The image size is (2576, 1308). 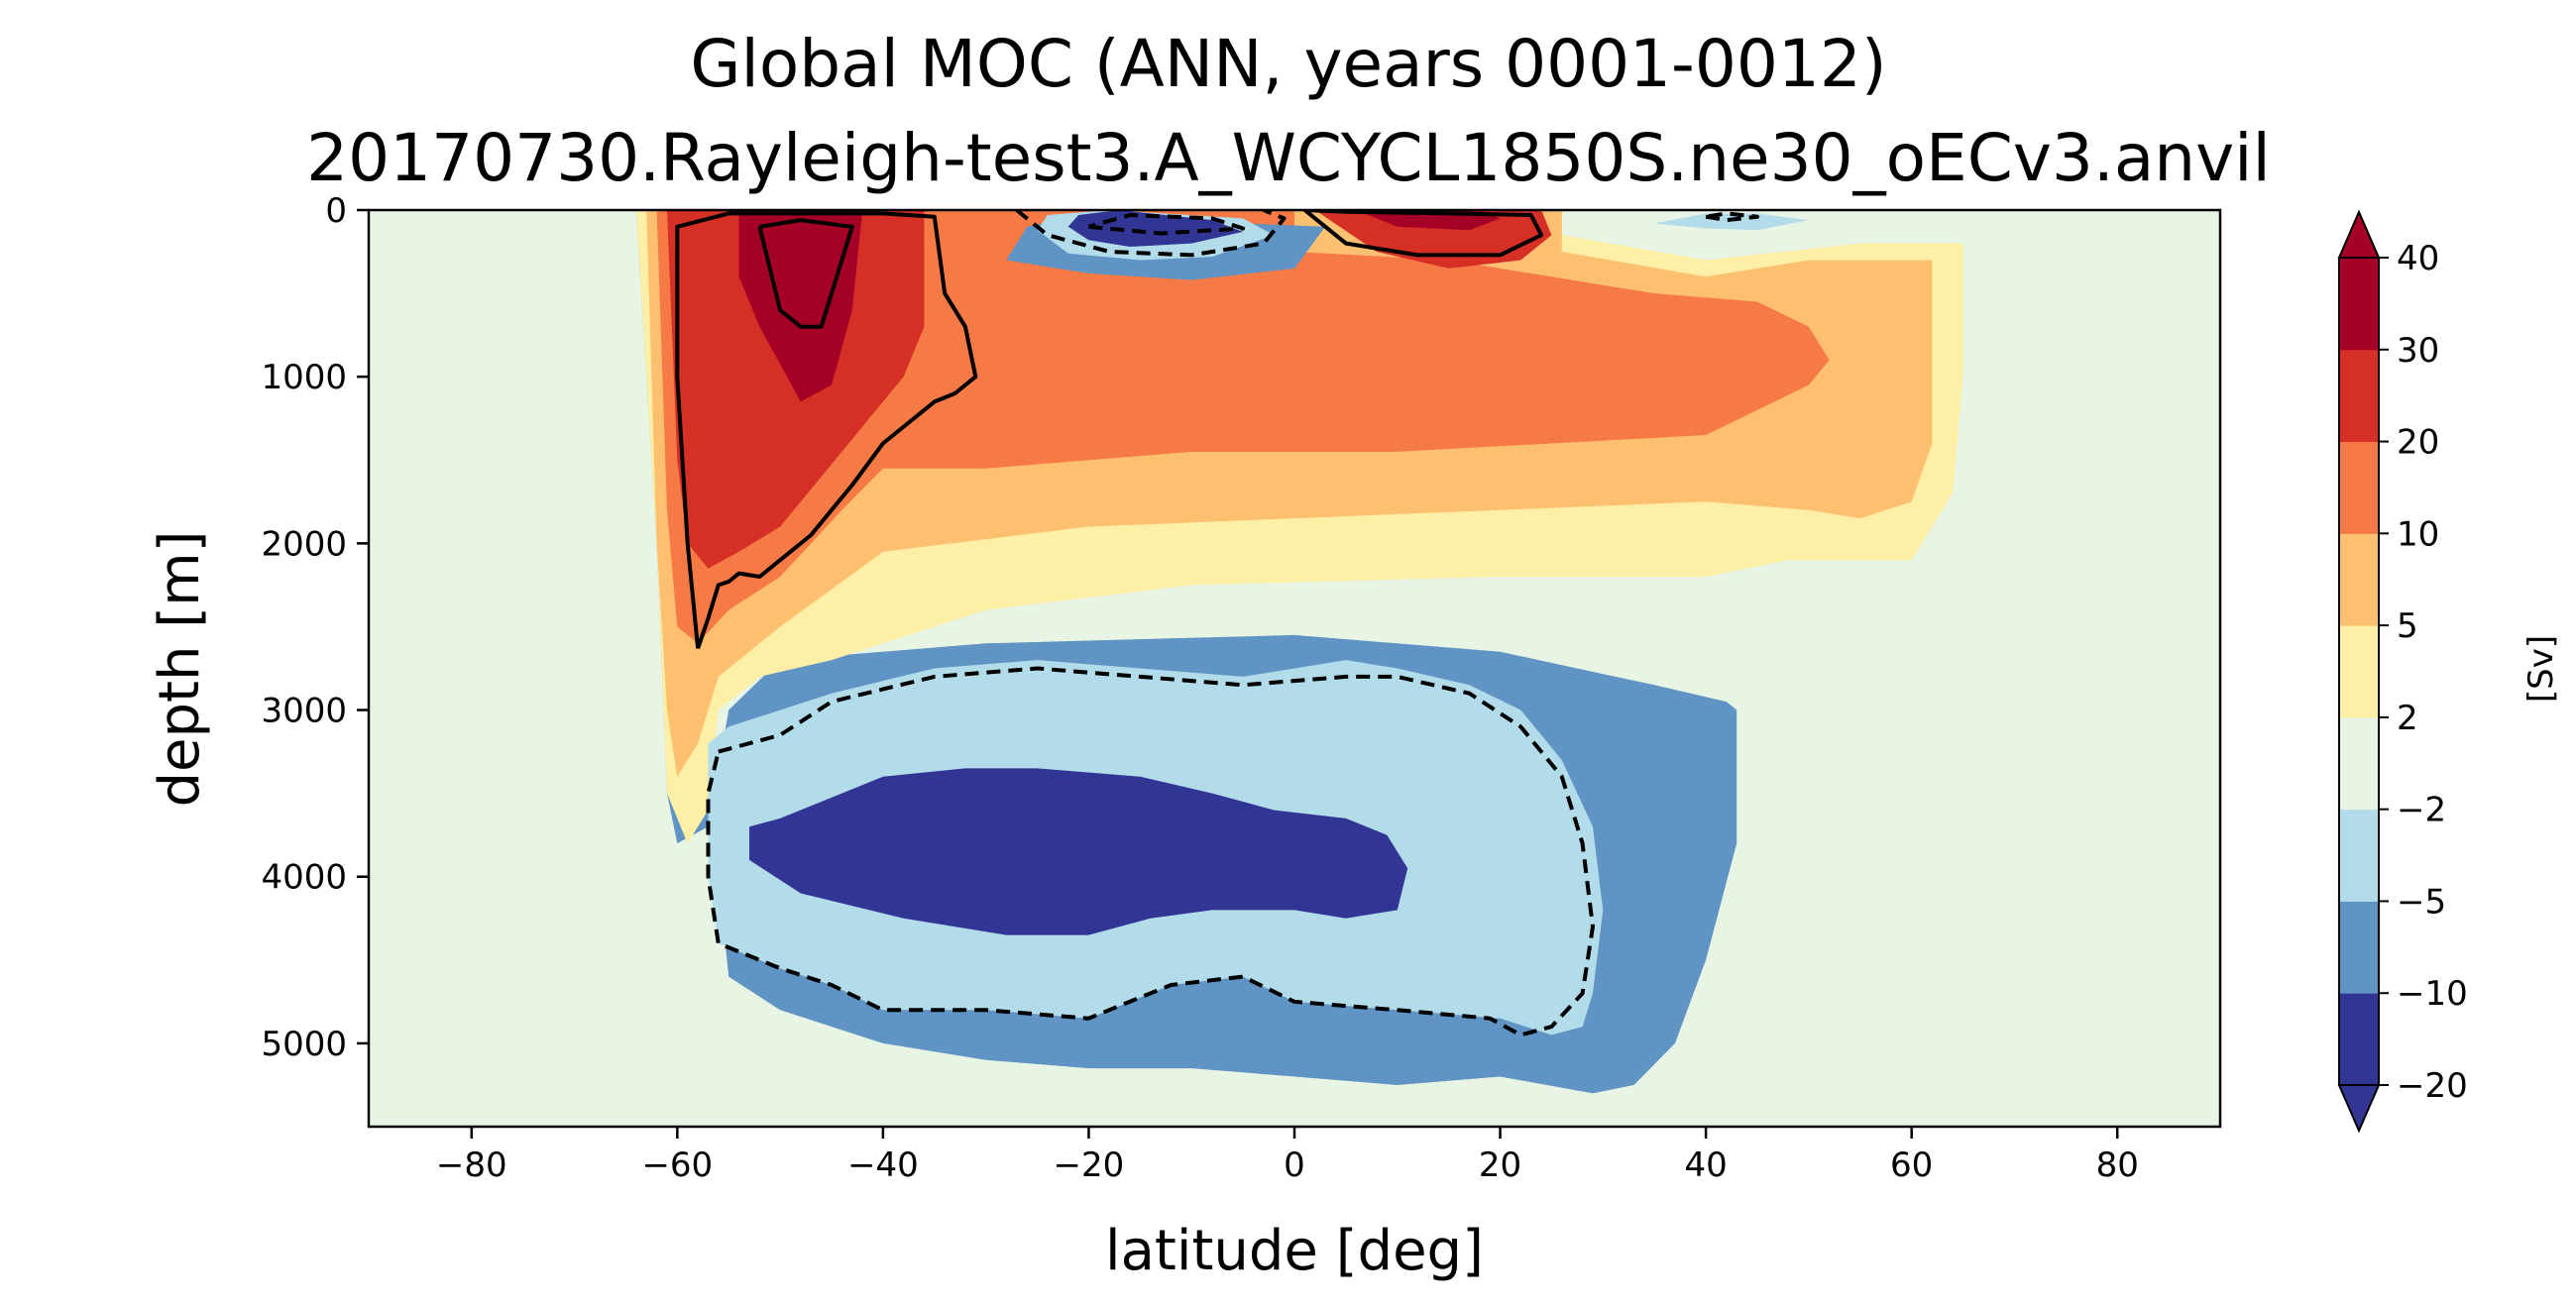 What do you see at coordinates (2117, 1165) in the screenshot?
I see `x-tick-label: 80` at bounding box center [2117, 1165].